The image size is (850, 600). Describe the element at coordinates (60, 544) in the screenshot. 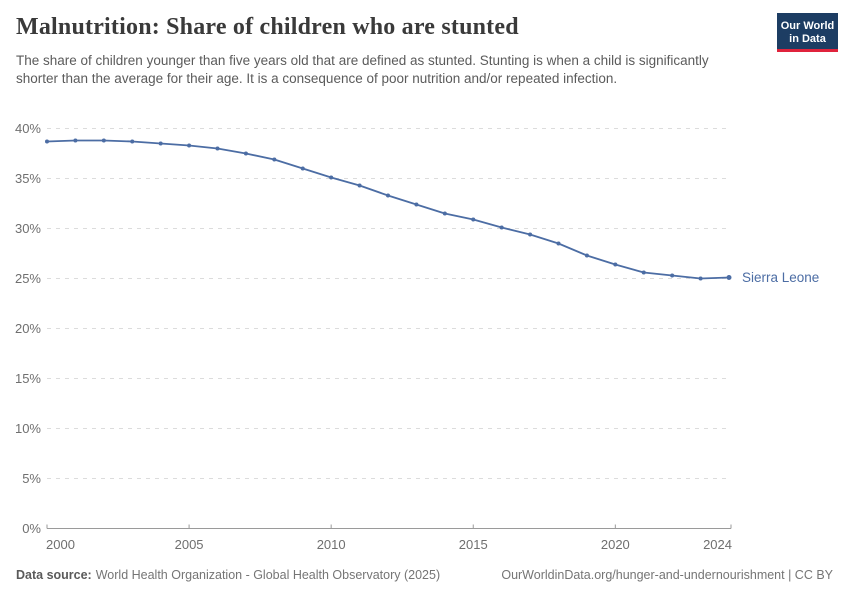

I see `x-axis-tick-label: 2000` at that location.